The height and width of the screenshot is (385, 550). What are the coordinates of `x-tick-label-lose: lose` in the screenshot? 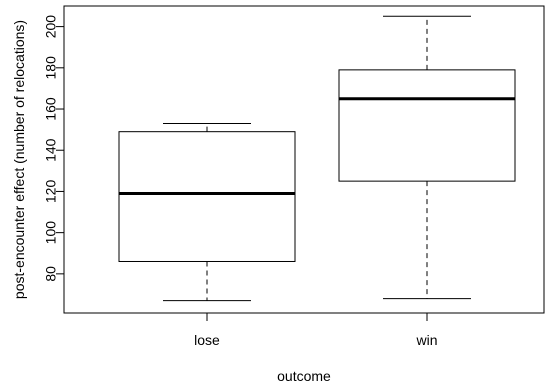 It's located at (207, 340).